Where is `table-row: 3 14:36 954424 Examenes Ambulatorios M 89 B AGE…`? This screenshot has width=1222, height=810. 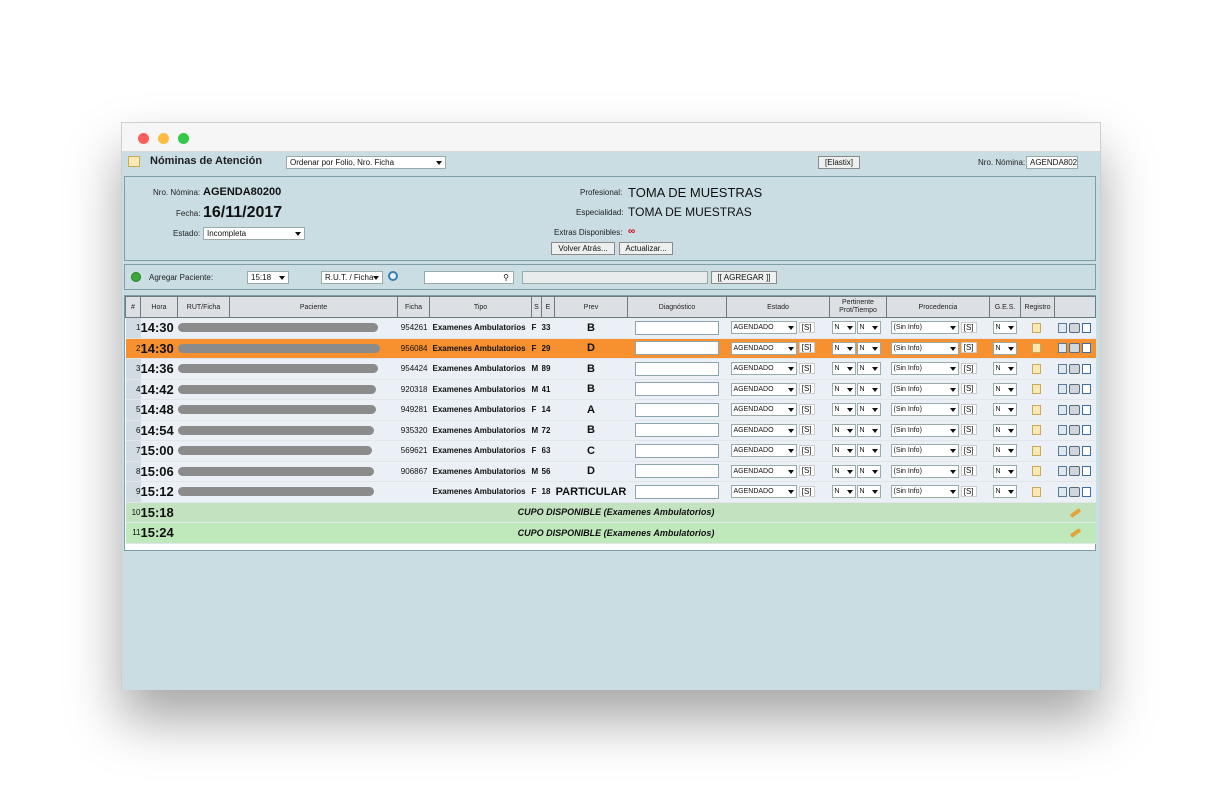 table-row: 3 14:36 954424 Examenes Ambulatorios M 89 B AGE… is located at coordinates (610, 369).